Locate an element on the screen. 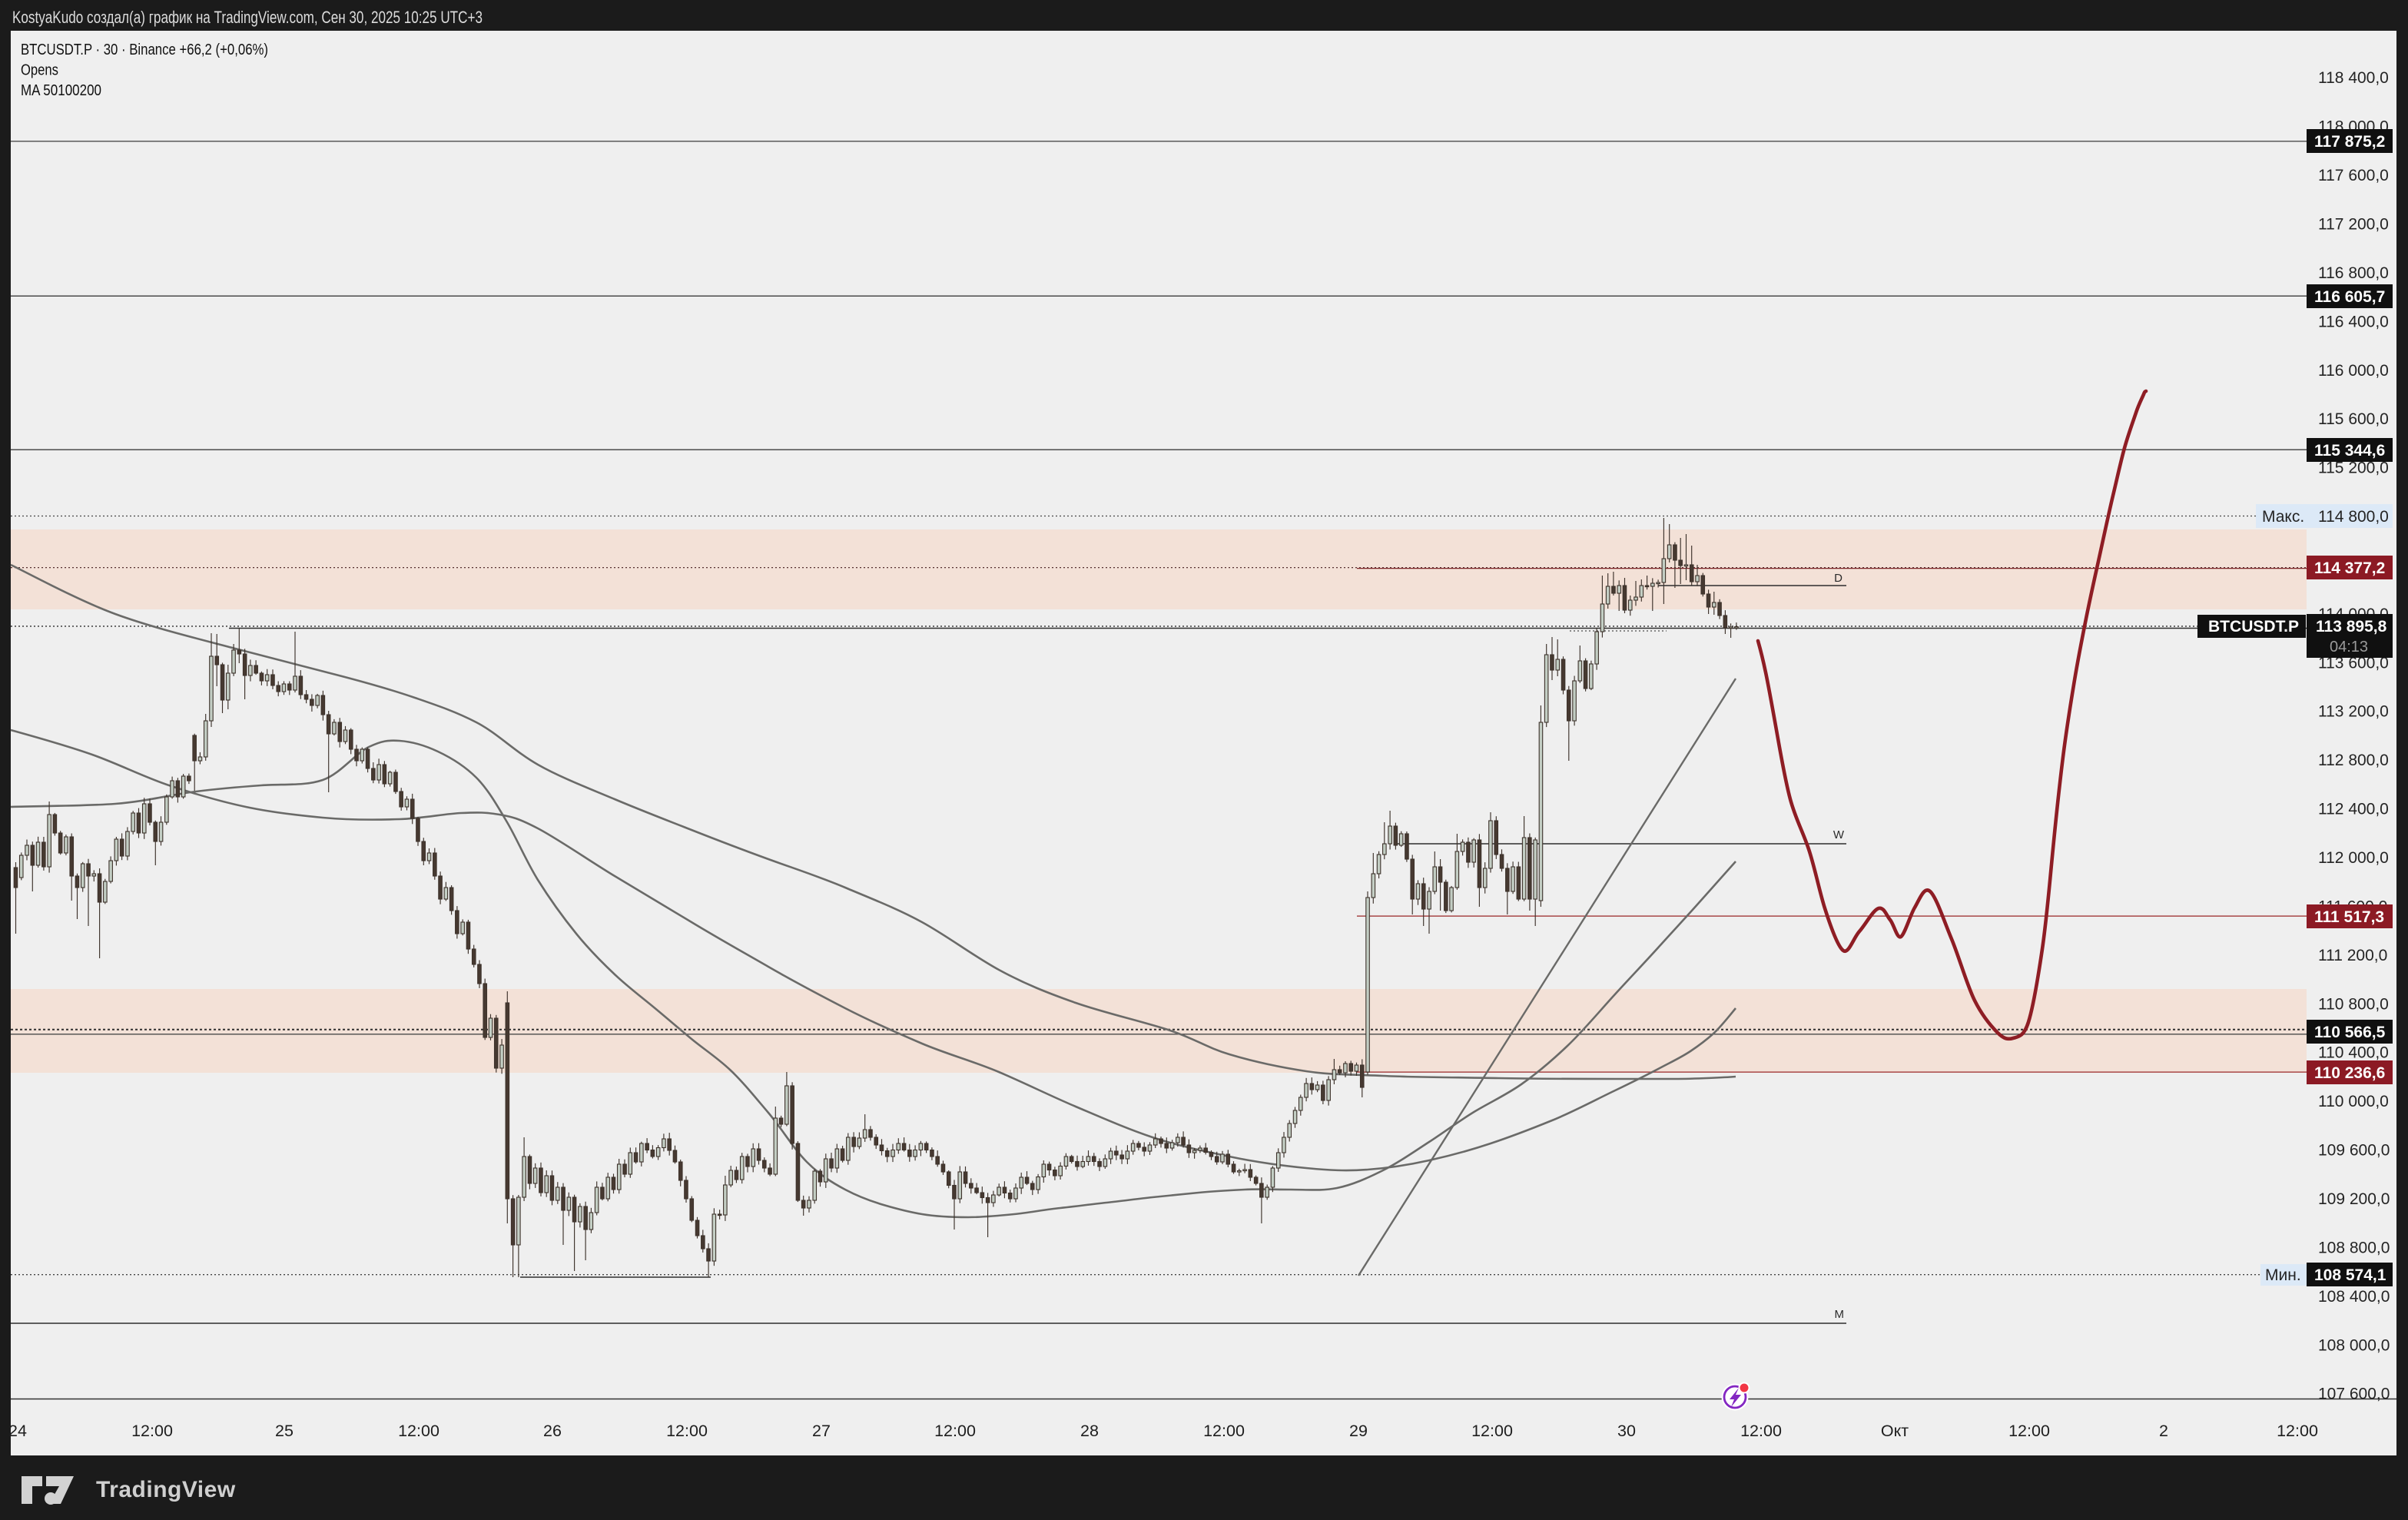 The height and width of the screenshot is (1520, 2408). svg-text: 110 236,6 is located at coordinates (2350, 1073).